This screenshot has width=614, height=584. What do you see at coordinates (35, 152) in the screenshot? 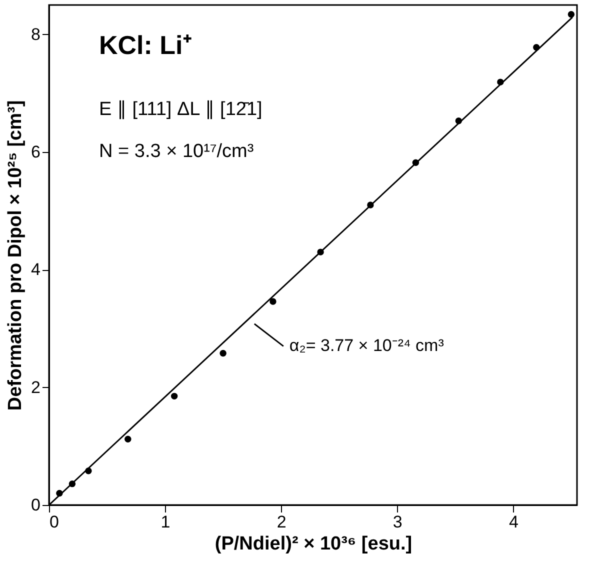
I see `y-tick-label: 6` at bounding box center [35, 152].